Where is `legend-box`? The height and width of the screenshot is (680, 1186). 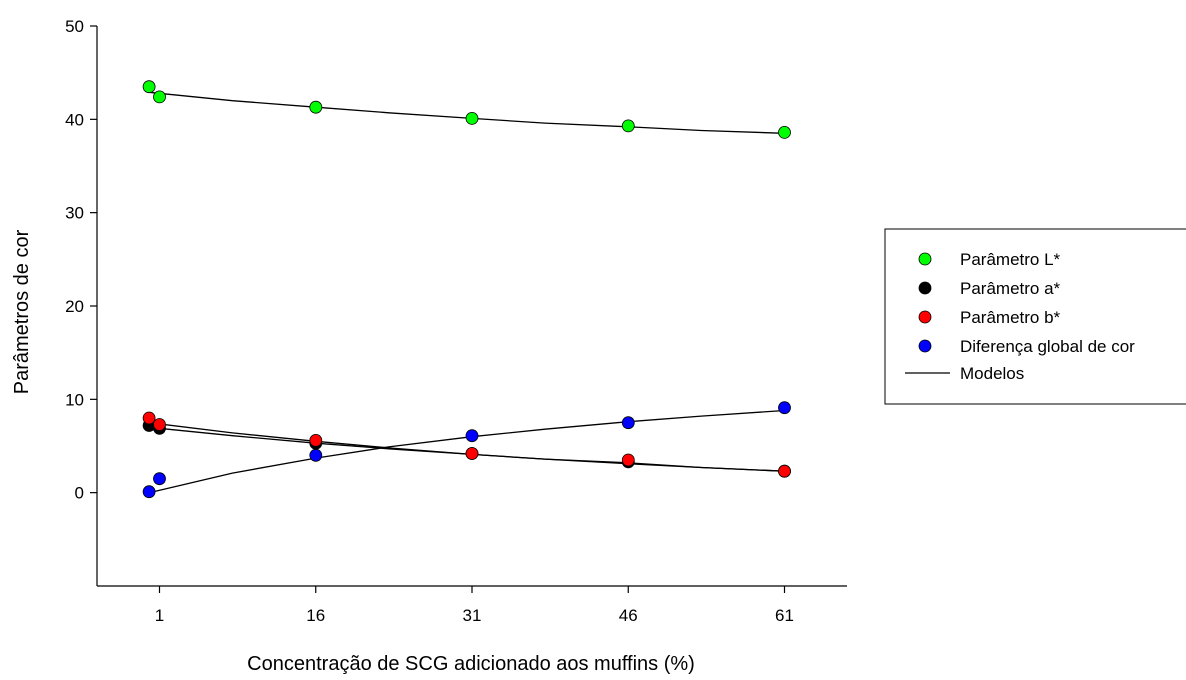 legend-box is located at coordinates (1035, 316).